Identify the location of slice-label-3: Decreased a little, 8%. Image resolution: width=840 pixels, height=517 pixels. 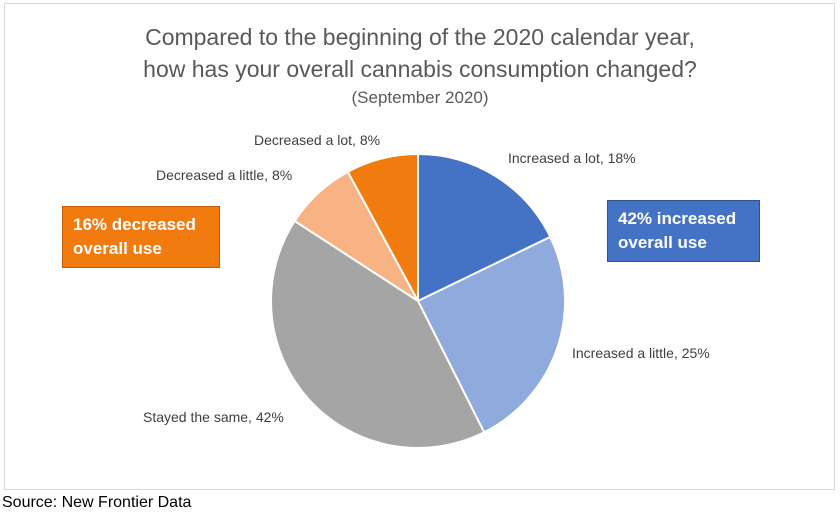
(224, 175).